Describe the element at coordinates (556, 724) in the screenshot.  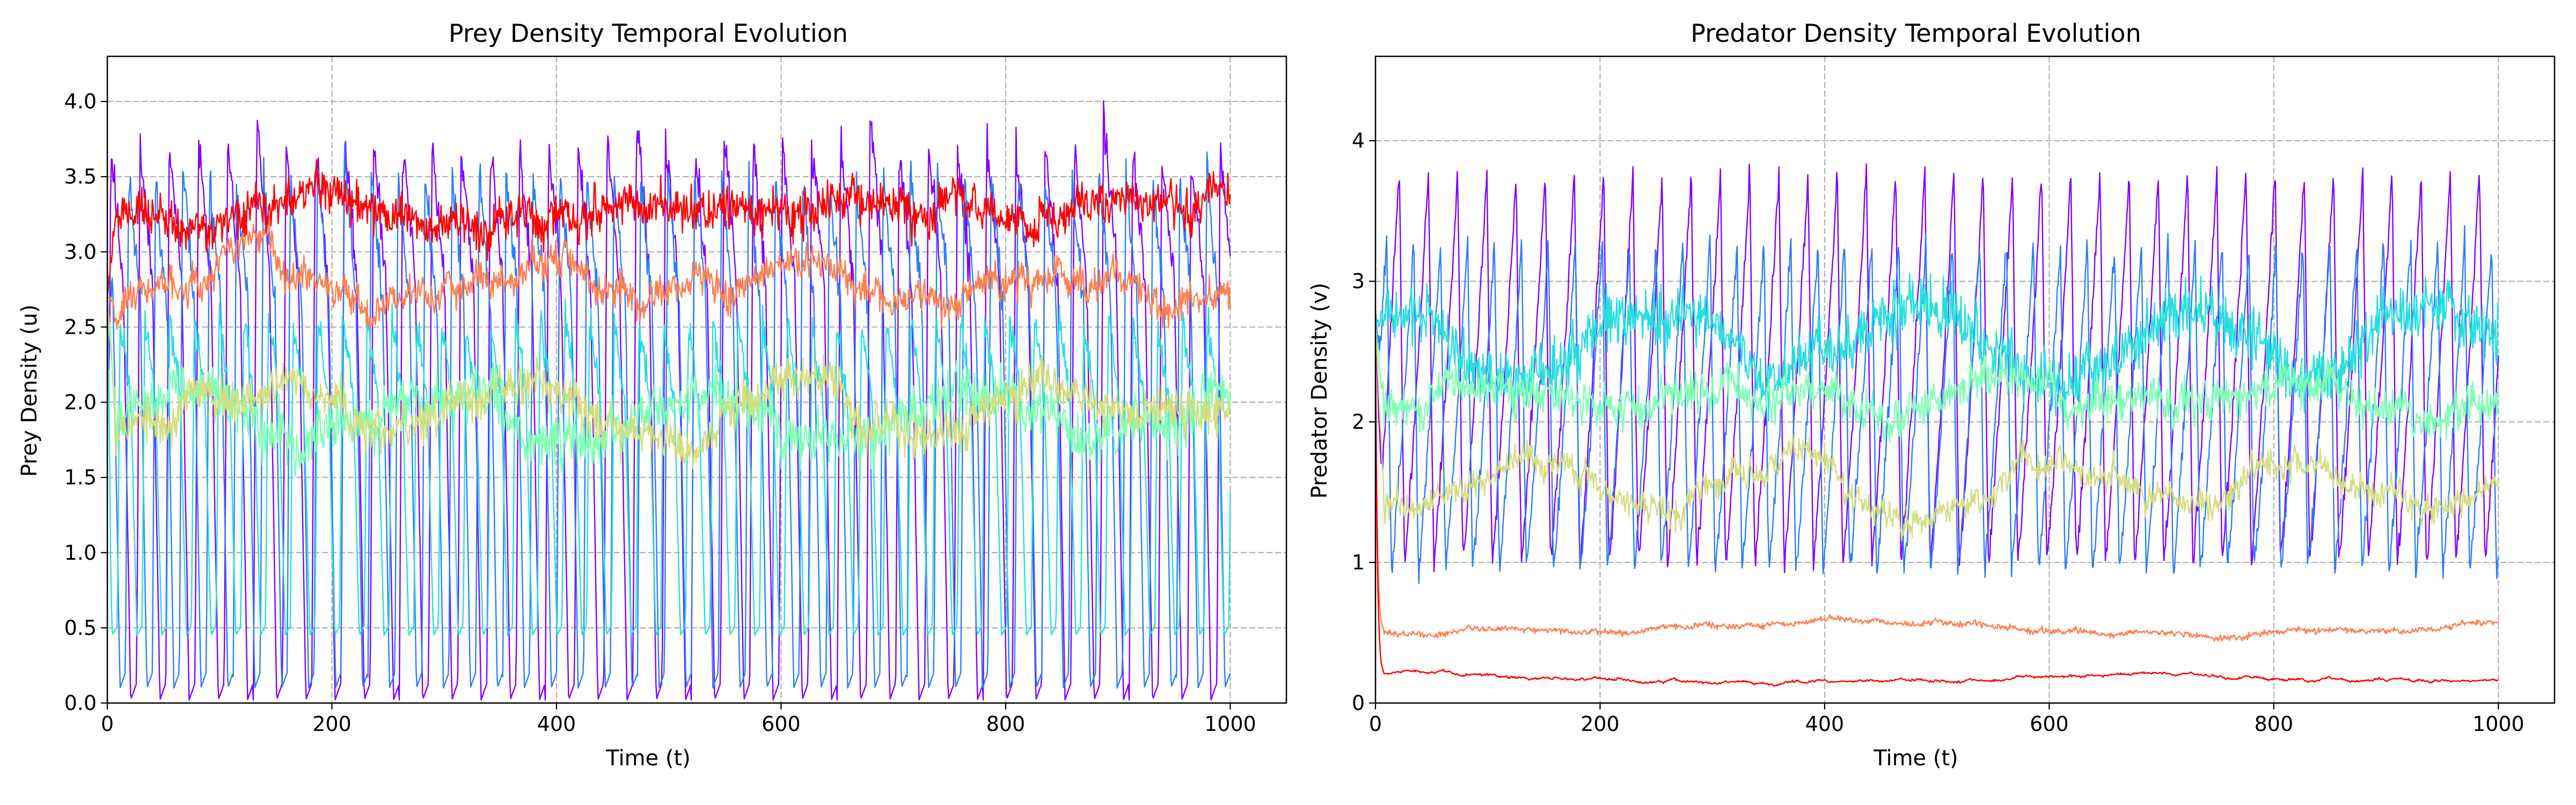
I see `prey-x-tick-label: 400` at that location.